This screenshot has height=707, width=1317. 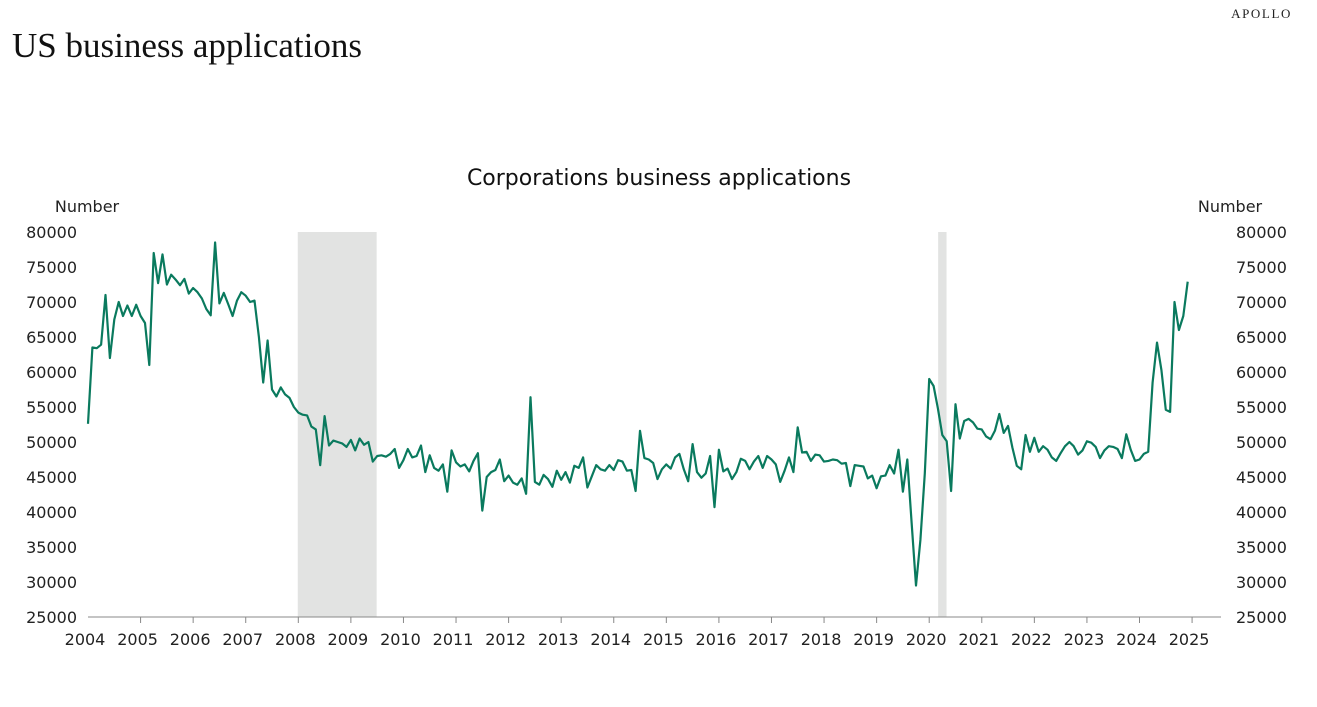 I want to click on y-tick-label-right: 50000, so click(x=1261, y=442).